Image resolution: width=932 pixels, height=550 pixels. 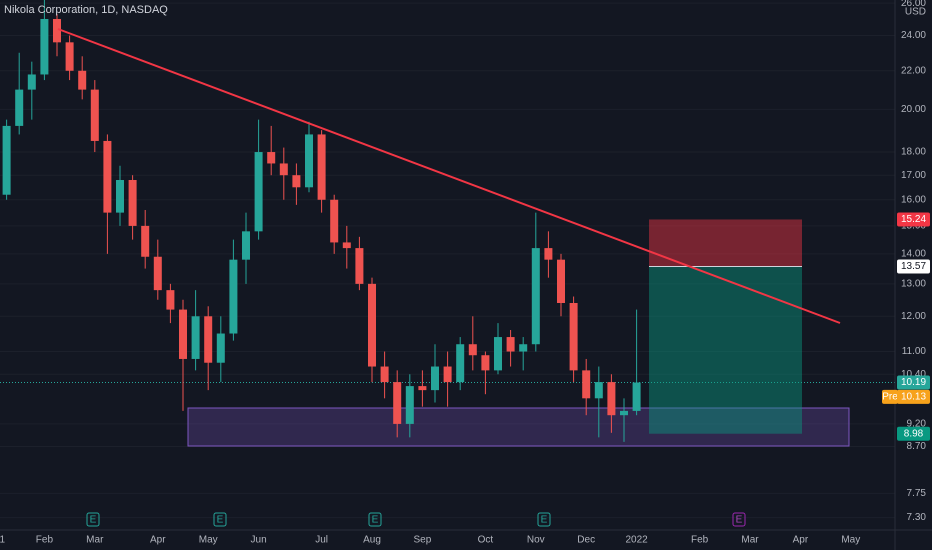 What do you see at coordinates (372, 540) in the screenshot?
I see `x-tick-label: Aug` at bounding box center [372, 540].